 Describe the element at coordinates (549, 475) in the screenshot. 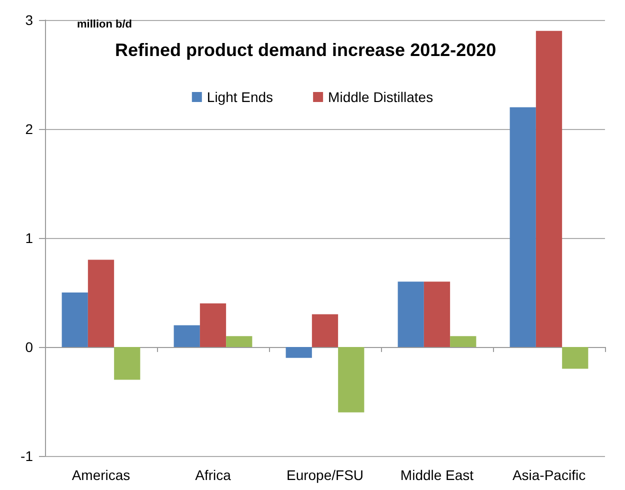

I see `x-tick-label: Asia-Pacific` at that location.